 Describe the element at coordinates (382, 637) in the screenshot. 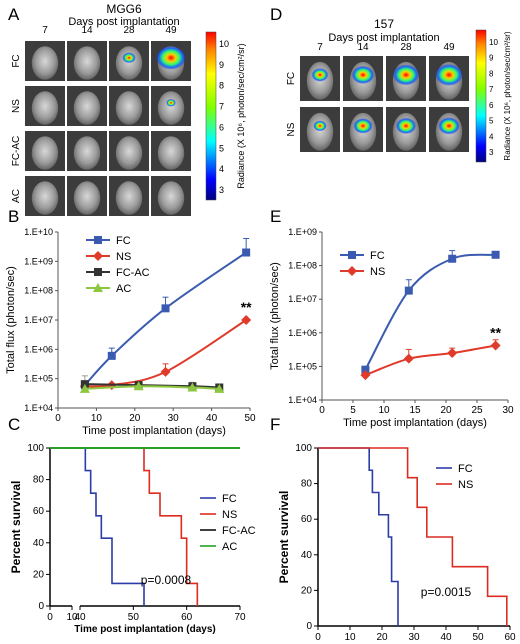

I see `x-tick-label: 20` at that location.